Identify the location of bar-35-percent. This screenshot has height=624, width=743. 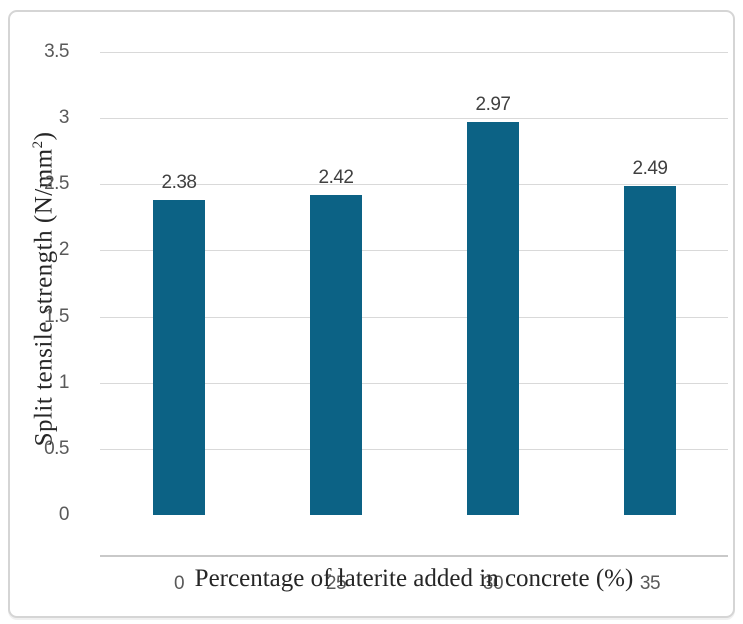
(650, 350).